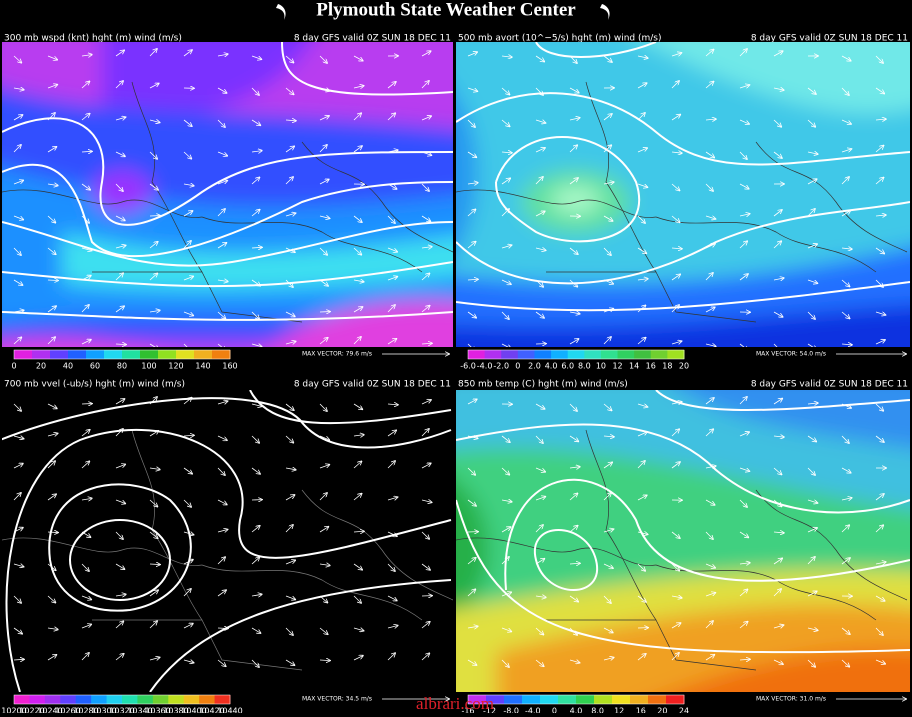 Image resolution: width=912 pixels, height=717 pixels. I want to click on header: Plymouth State Weather Center, so click(443, 10).